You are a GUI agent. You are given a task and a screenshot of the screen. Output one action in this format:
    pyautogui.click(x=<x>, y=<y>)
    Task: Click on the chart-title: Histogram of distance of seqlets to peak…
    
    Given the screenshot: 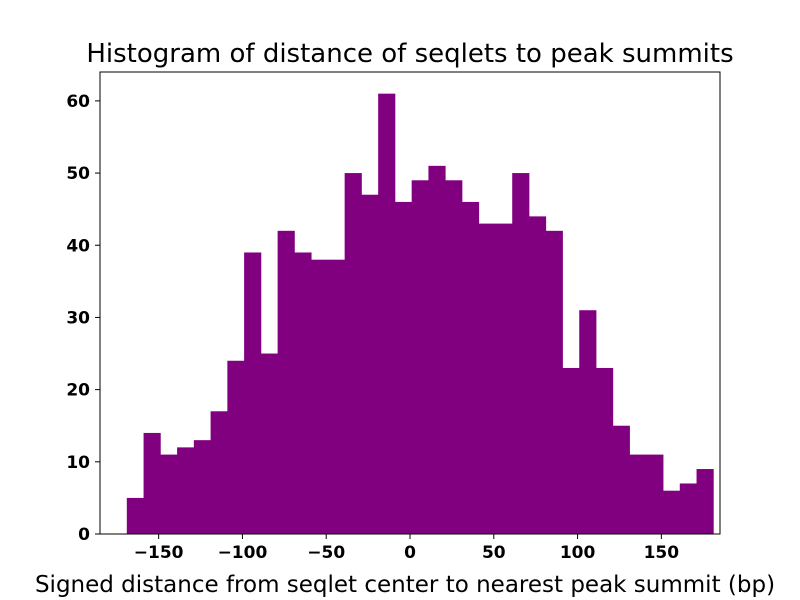 What is the action you would take?
    pyautogui.click(x=409, y=54)
    